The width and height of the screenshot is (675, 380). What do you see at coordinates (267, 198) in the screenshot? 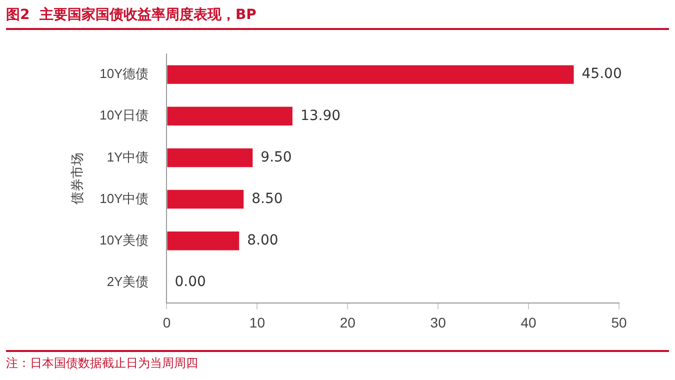
I see `data-label: 8.50` at bounding box center [267, 198].